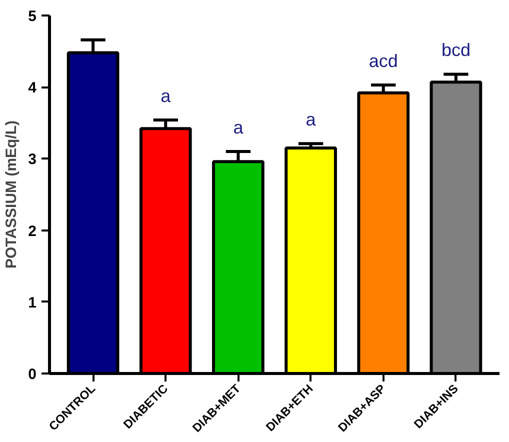 This screenshot has height=442, width=509. What do you see at coordinates (32, 16) in the screenshot?
I see `y-tick-label: 5` at bounding box center [32, 16].